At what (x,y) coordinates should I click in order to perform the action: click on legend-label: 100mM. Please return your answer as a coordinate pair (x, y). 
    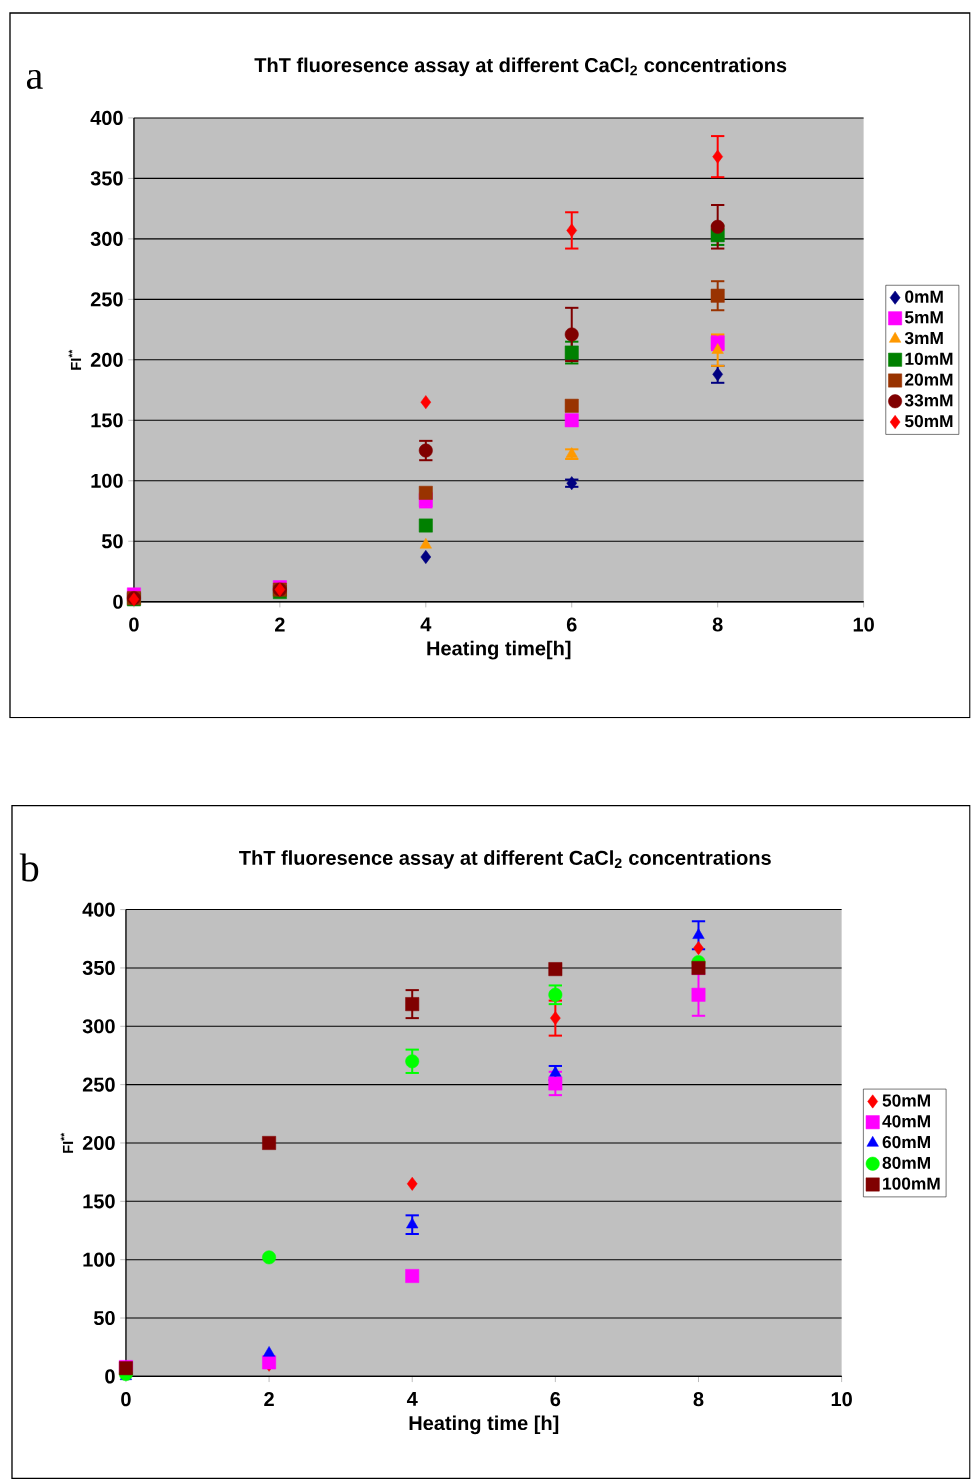
    Looking at the image, I should click on (911, 1183).